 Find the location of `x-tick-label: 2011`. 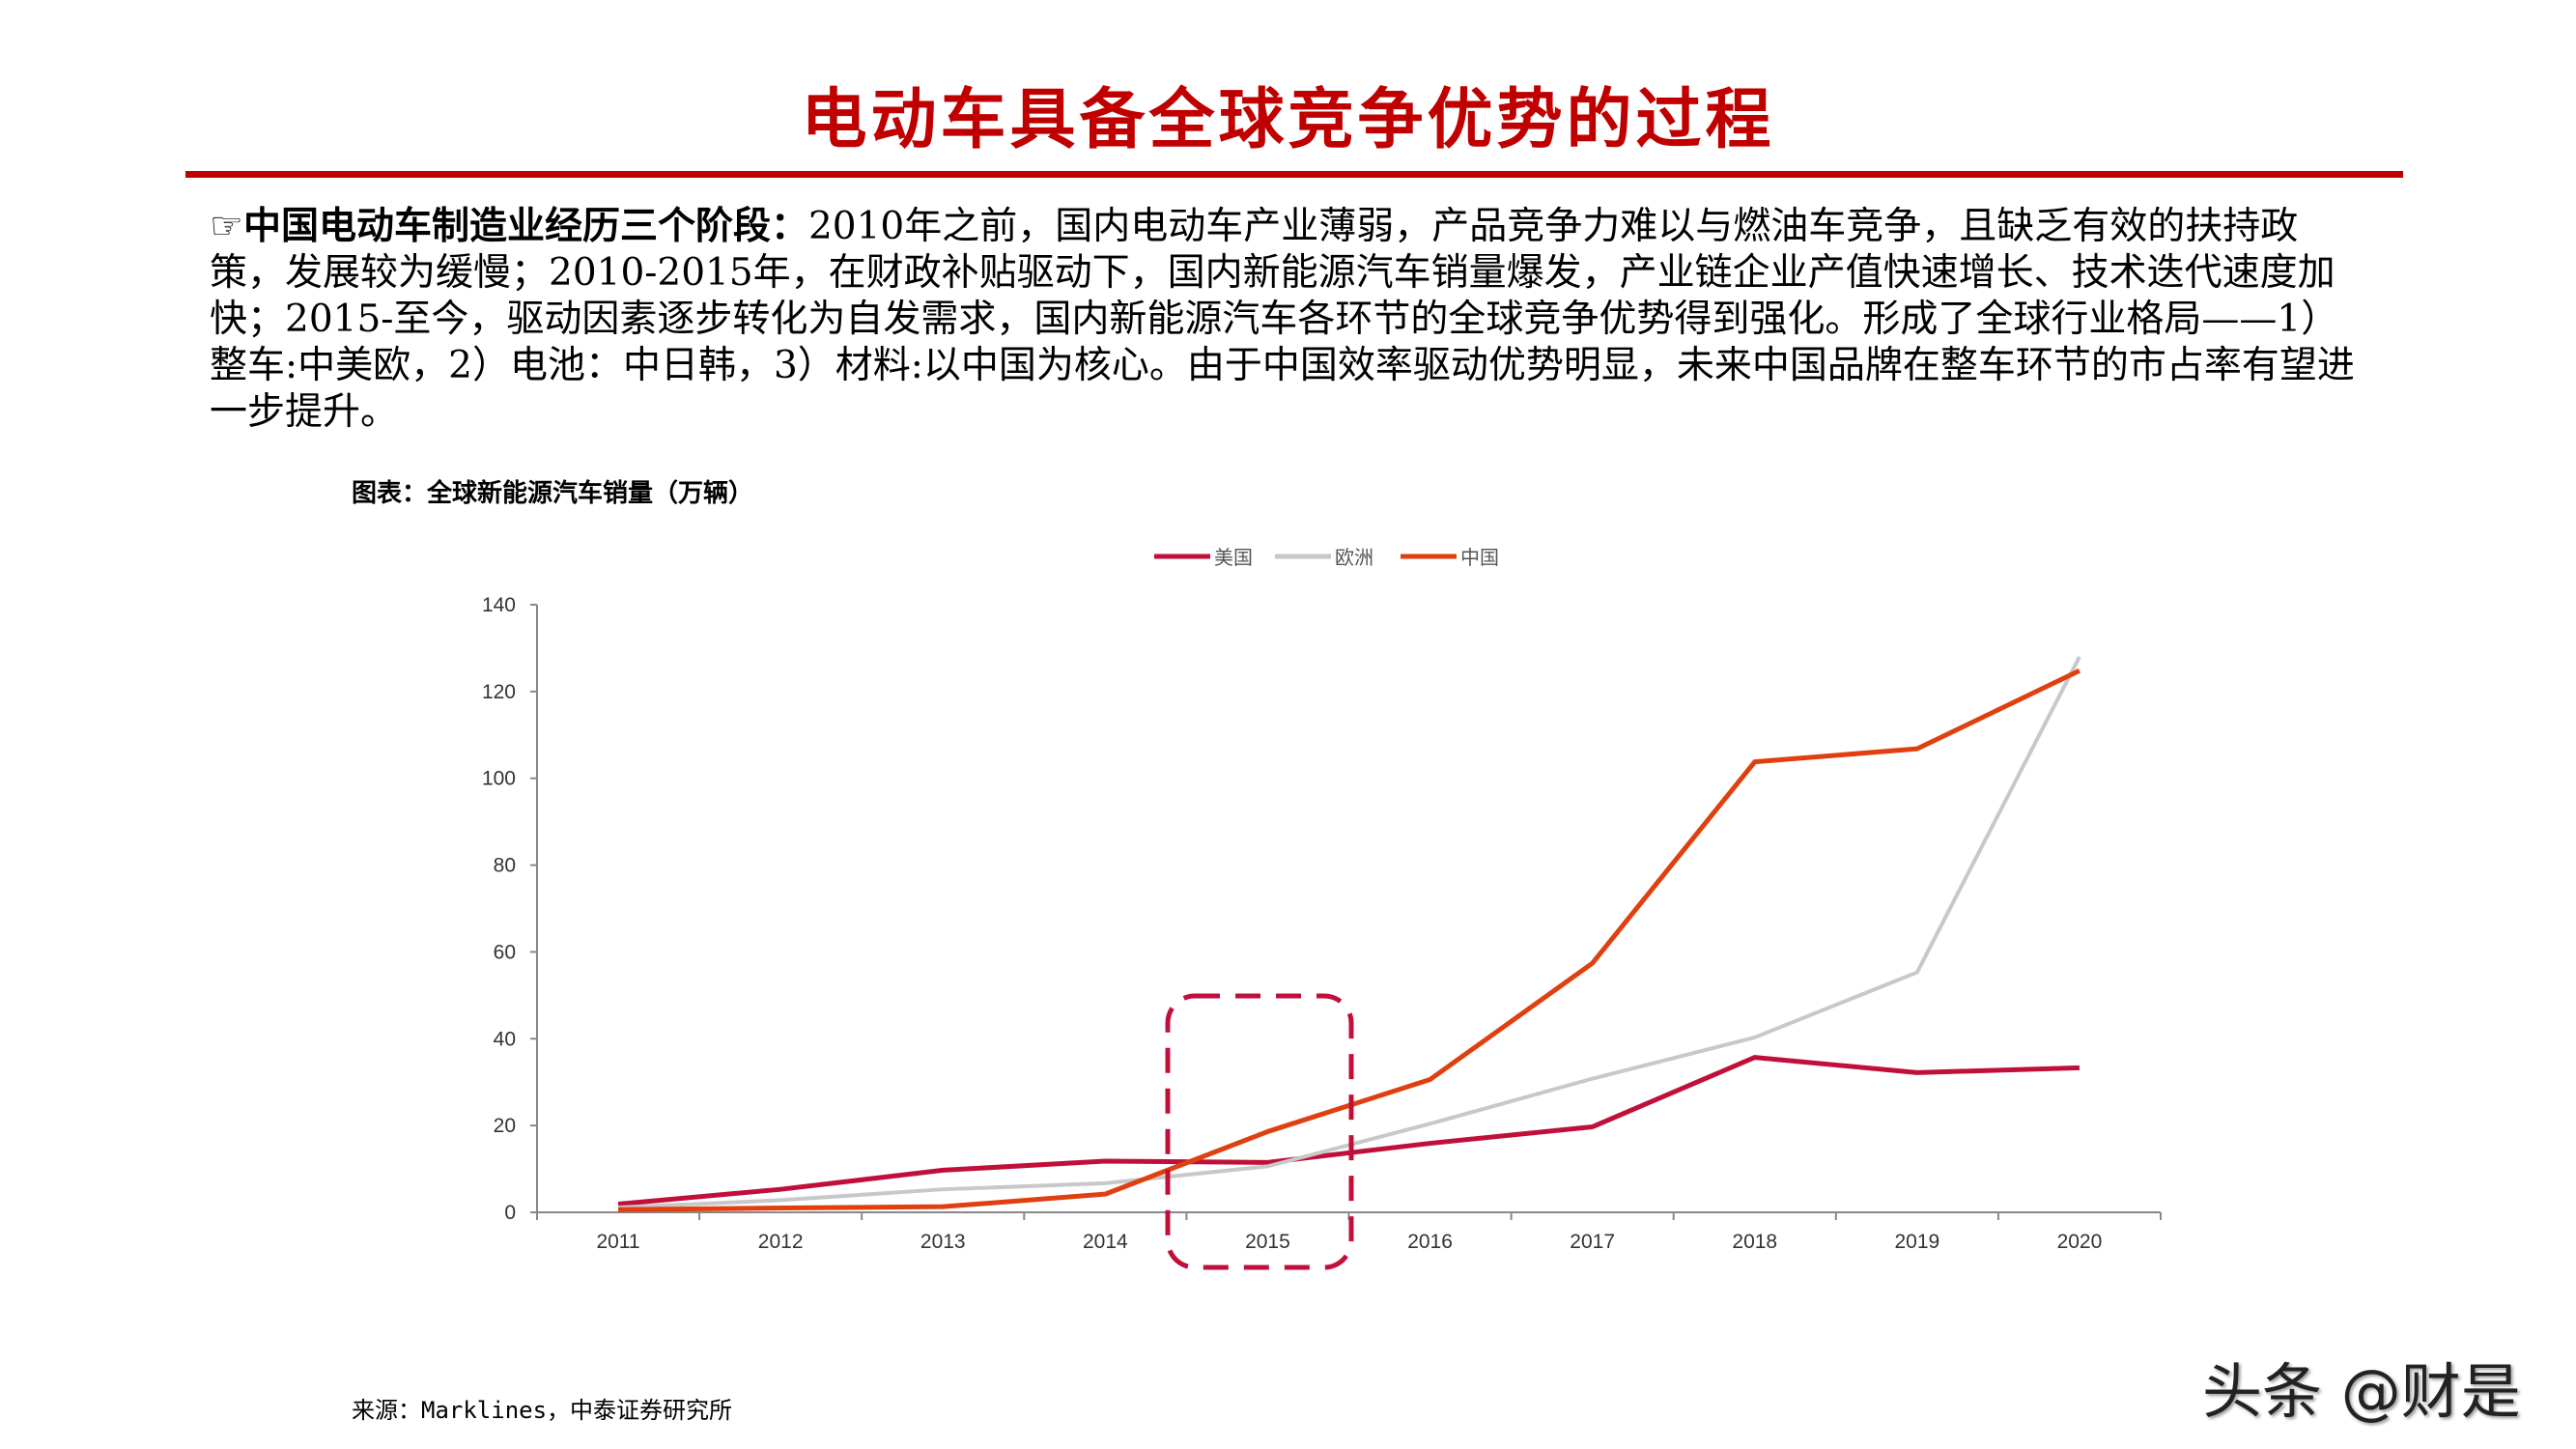

x-tick-label: 2011 is located at coordinates (617, 1242).